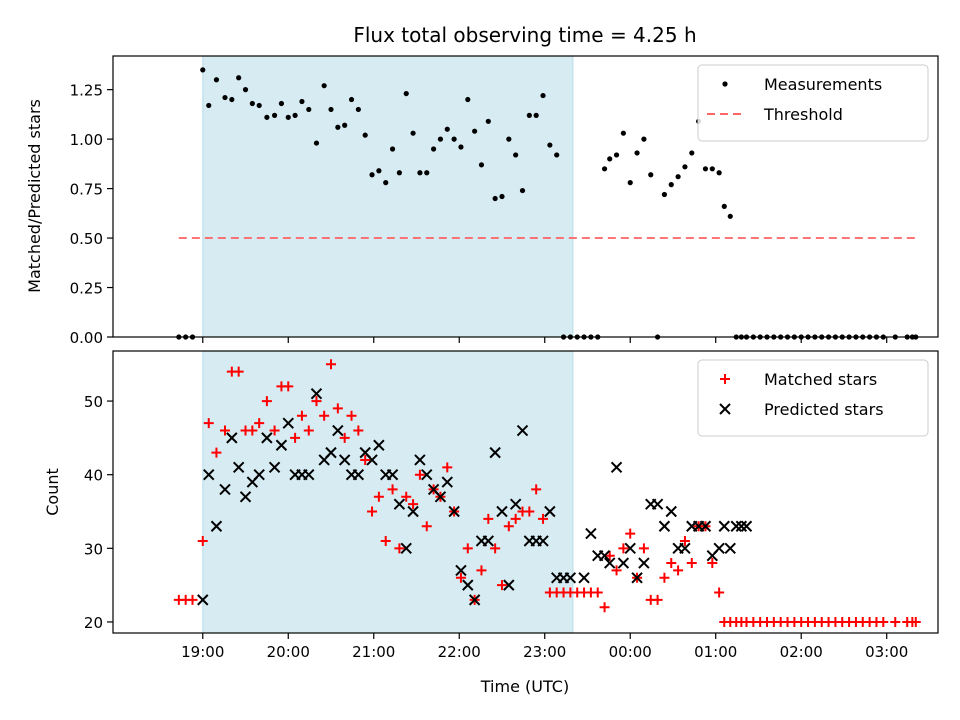  Describe the element at coordinates (823, 84) in the screenshot. I see `legend-label: Measurements` at that location.